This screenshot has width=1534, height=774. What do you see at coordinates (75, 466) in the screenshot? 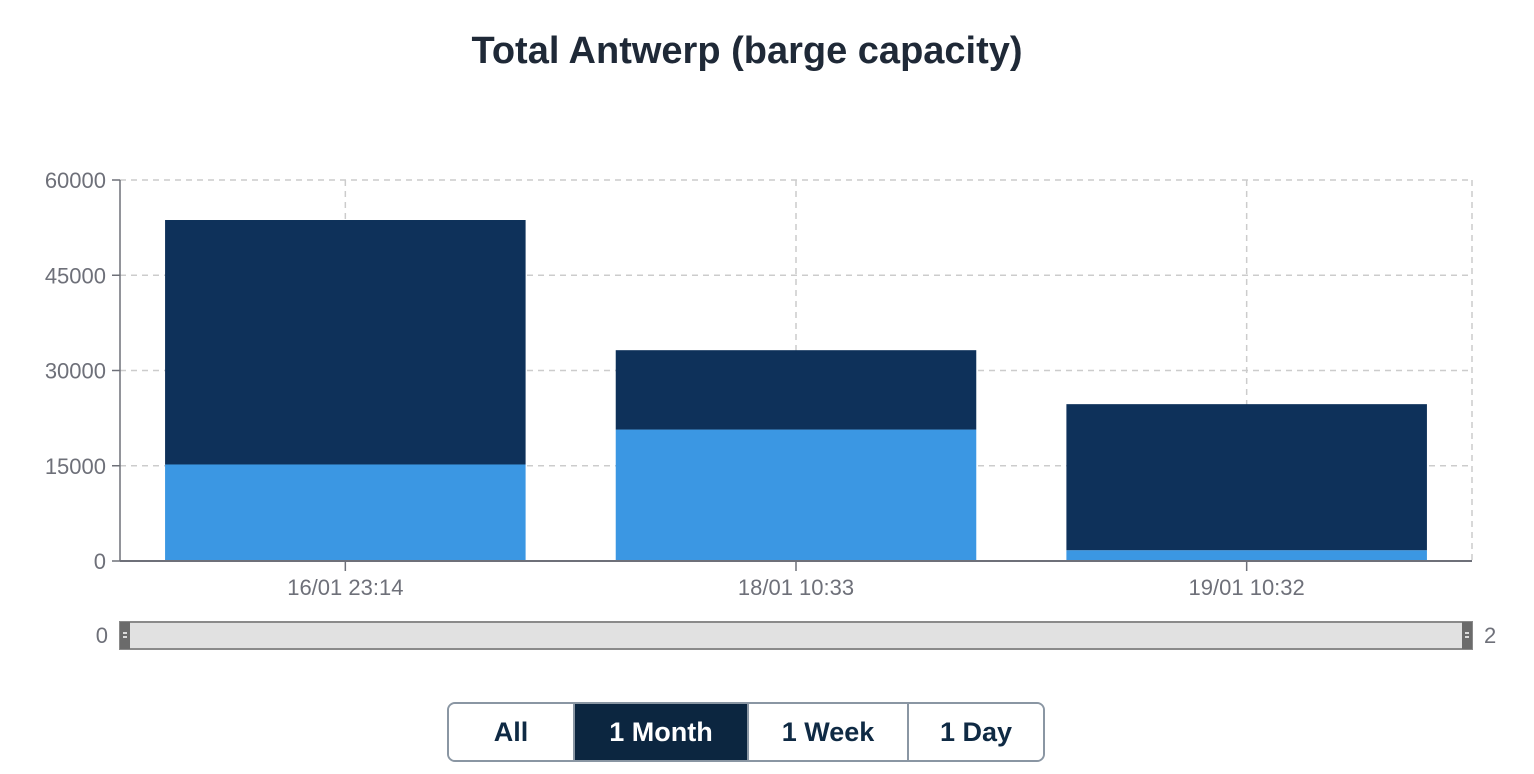
I see `y-tick-label: 15000` at bounding box center [75, 466].